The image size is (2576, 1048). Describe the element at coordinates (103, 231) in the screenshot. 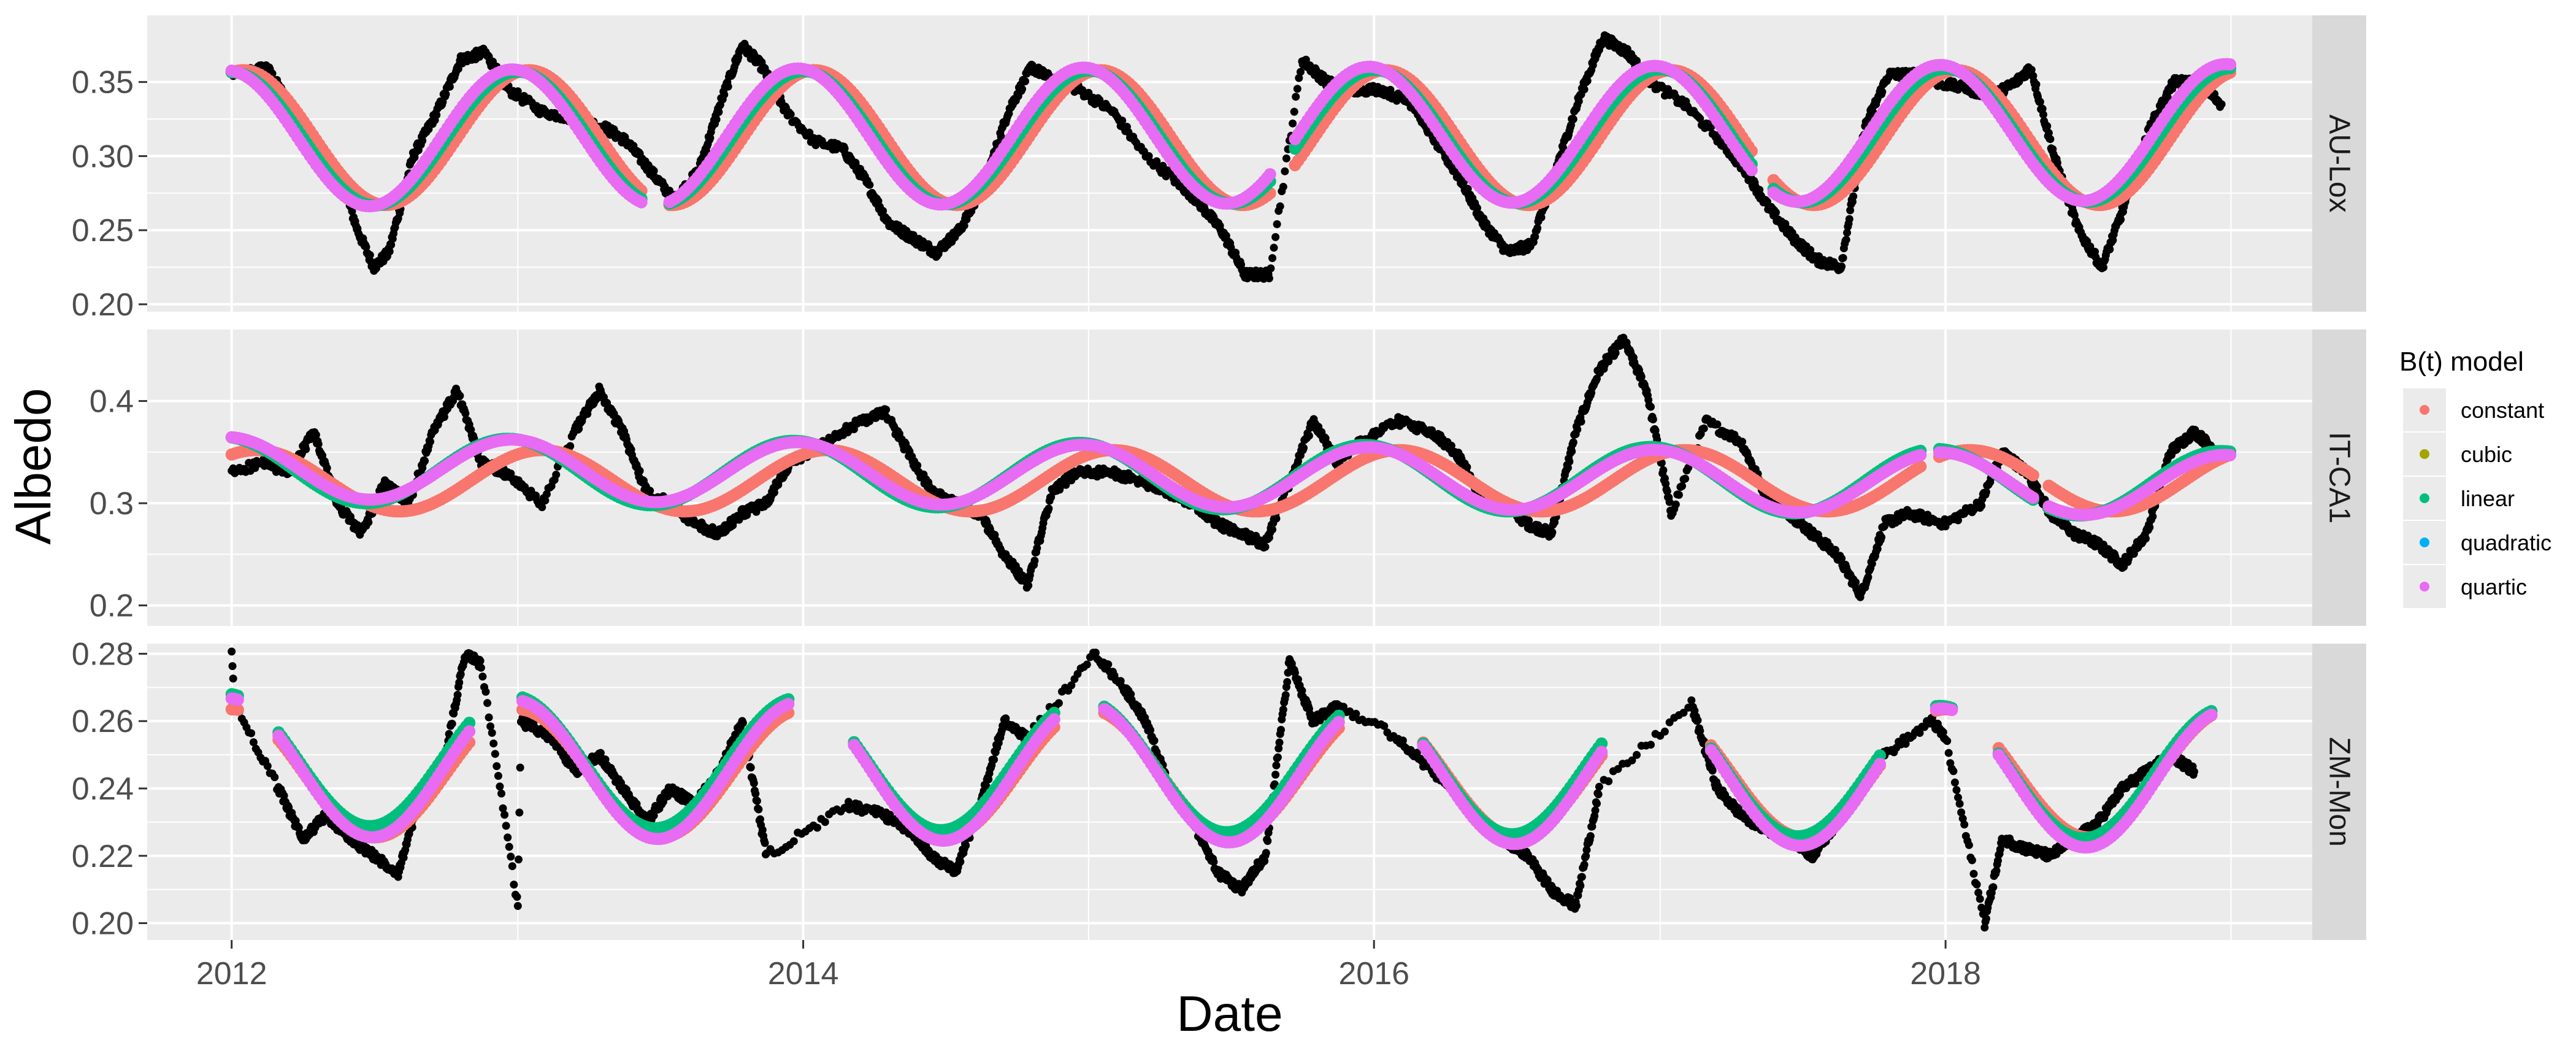

I see `y-tick-label: 0.25` at that location.